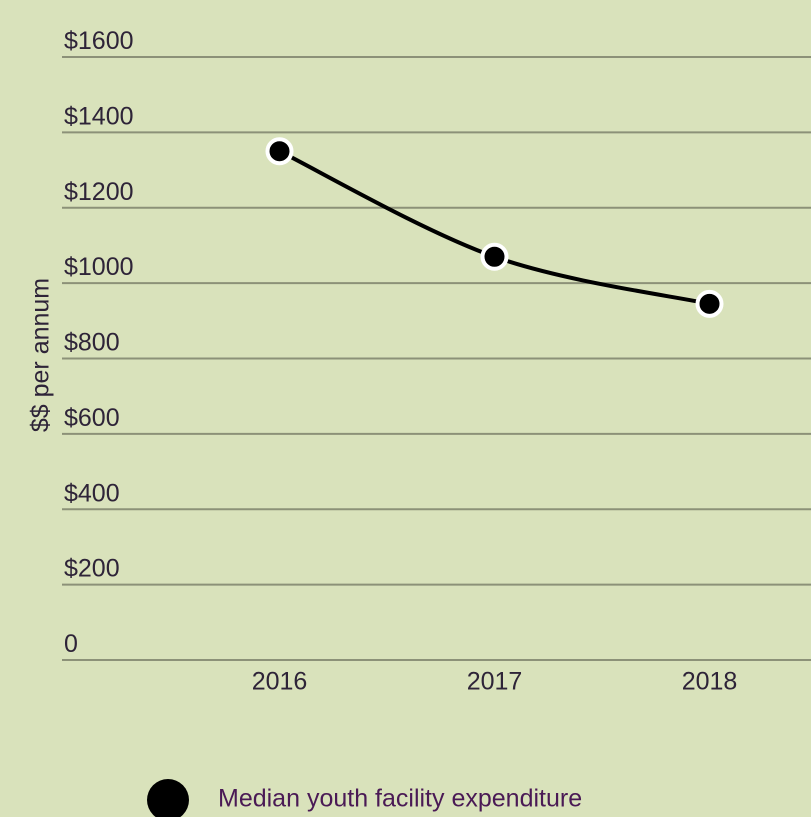 Image resolution: width=811 pixels, height=817 pixels. Describe the element at coordinates (41, 355) in the screenshot. I see `y-axis-label: $$ per annum` at that location.